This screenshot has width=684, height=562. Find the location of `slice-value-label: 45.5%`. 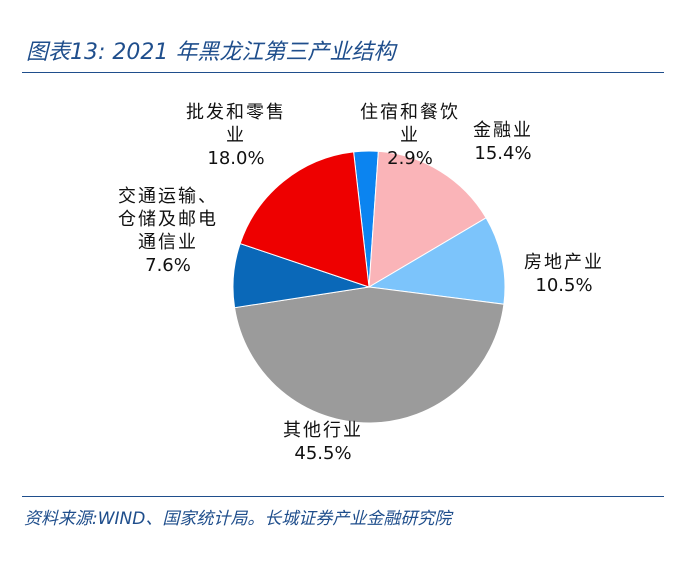

slice-value-label: 45.5% is located at coordinates (322, 453).